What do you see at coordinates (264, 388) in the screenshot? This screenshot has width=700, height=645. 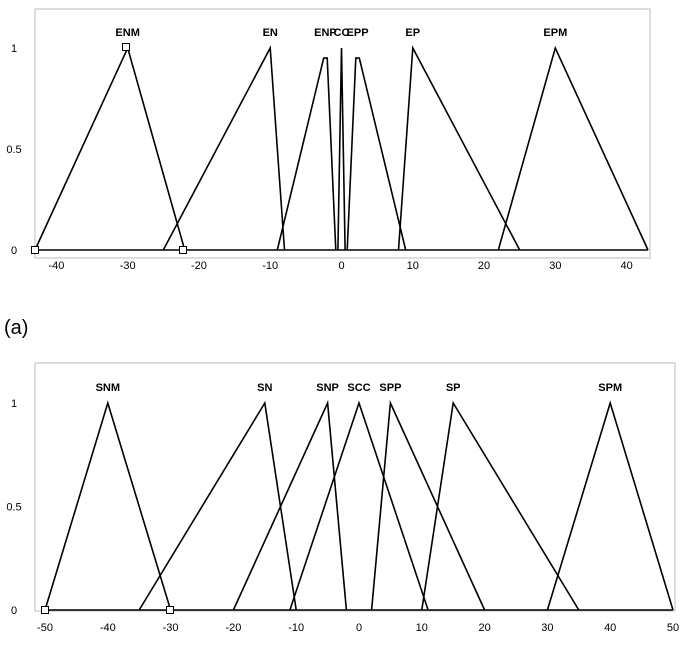 I see `mf-label-sn: SN` at bounding box center [264, 388].